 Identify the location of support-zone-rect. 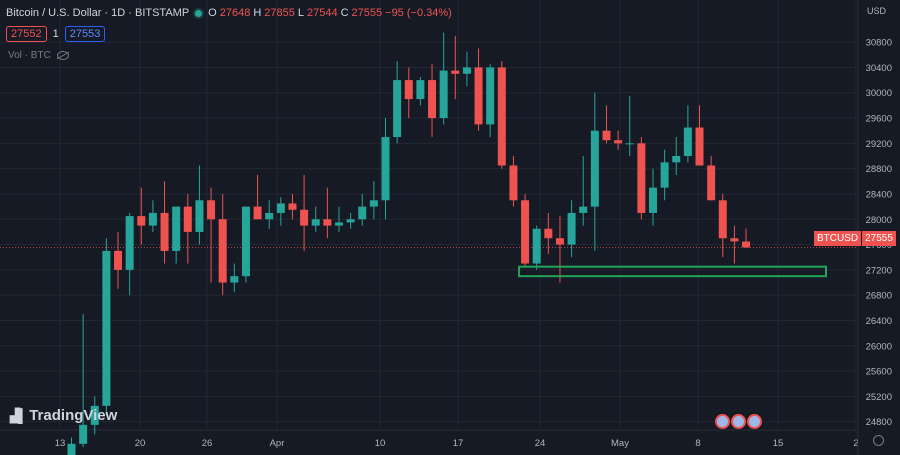
(672, 271).